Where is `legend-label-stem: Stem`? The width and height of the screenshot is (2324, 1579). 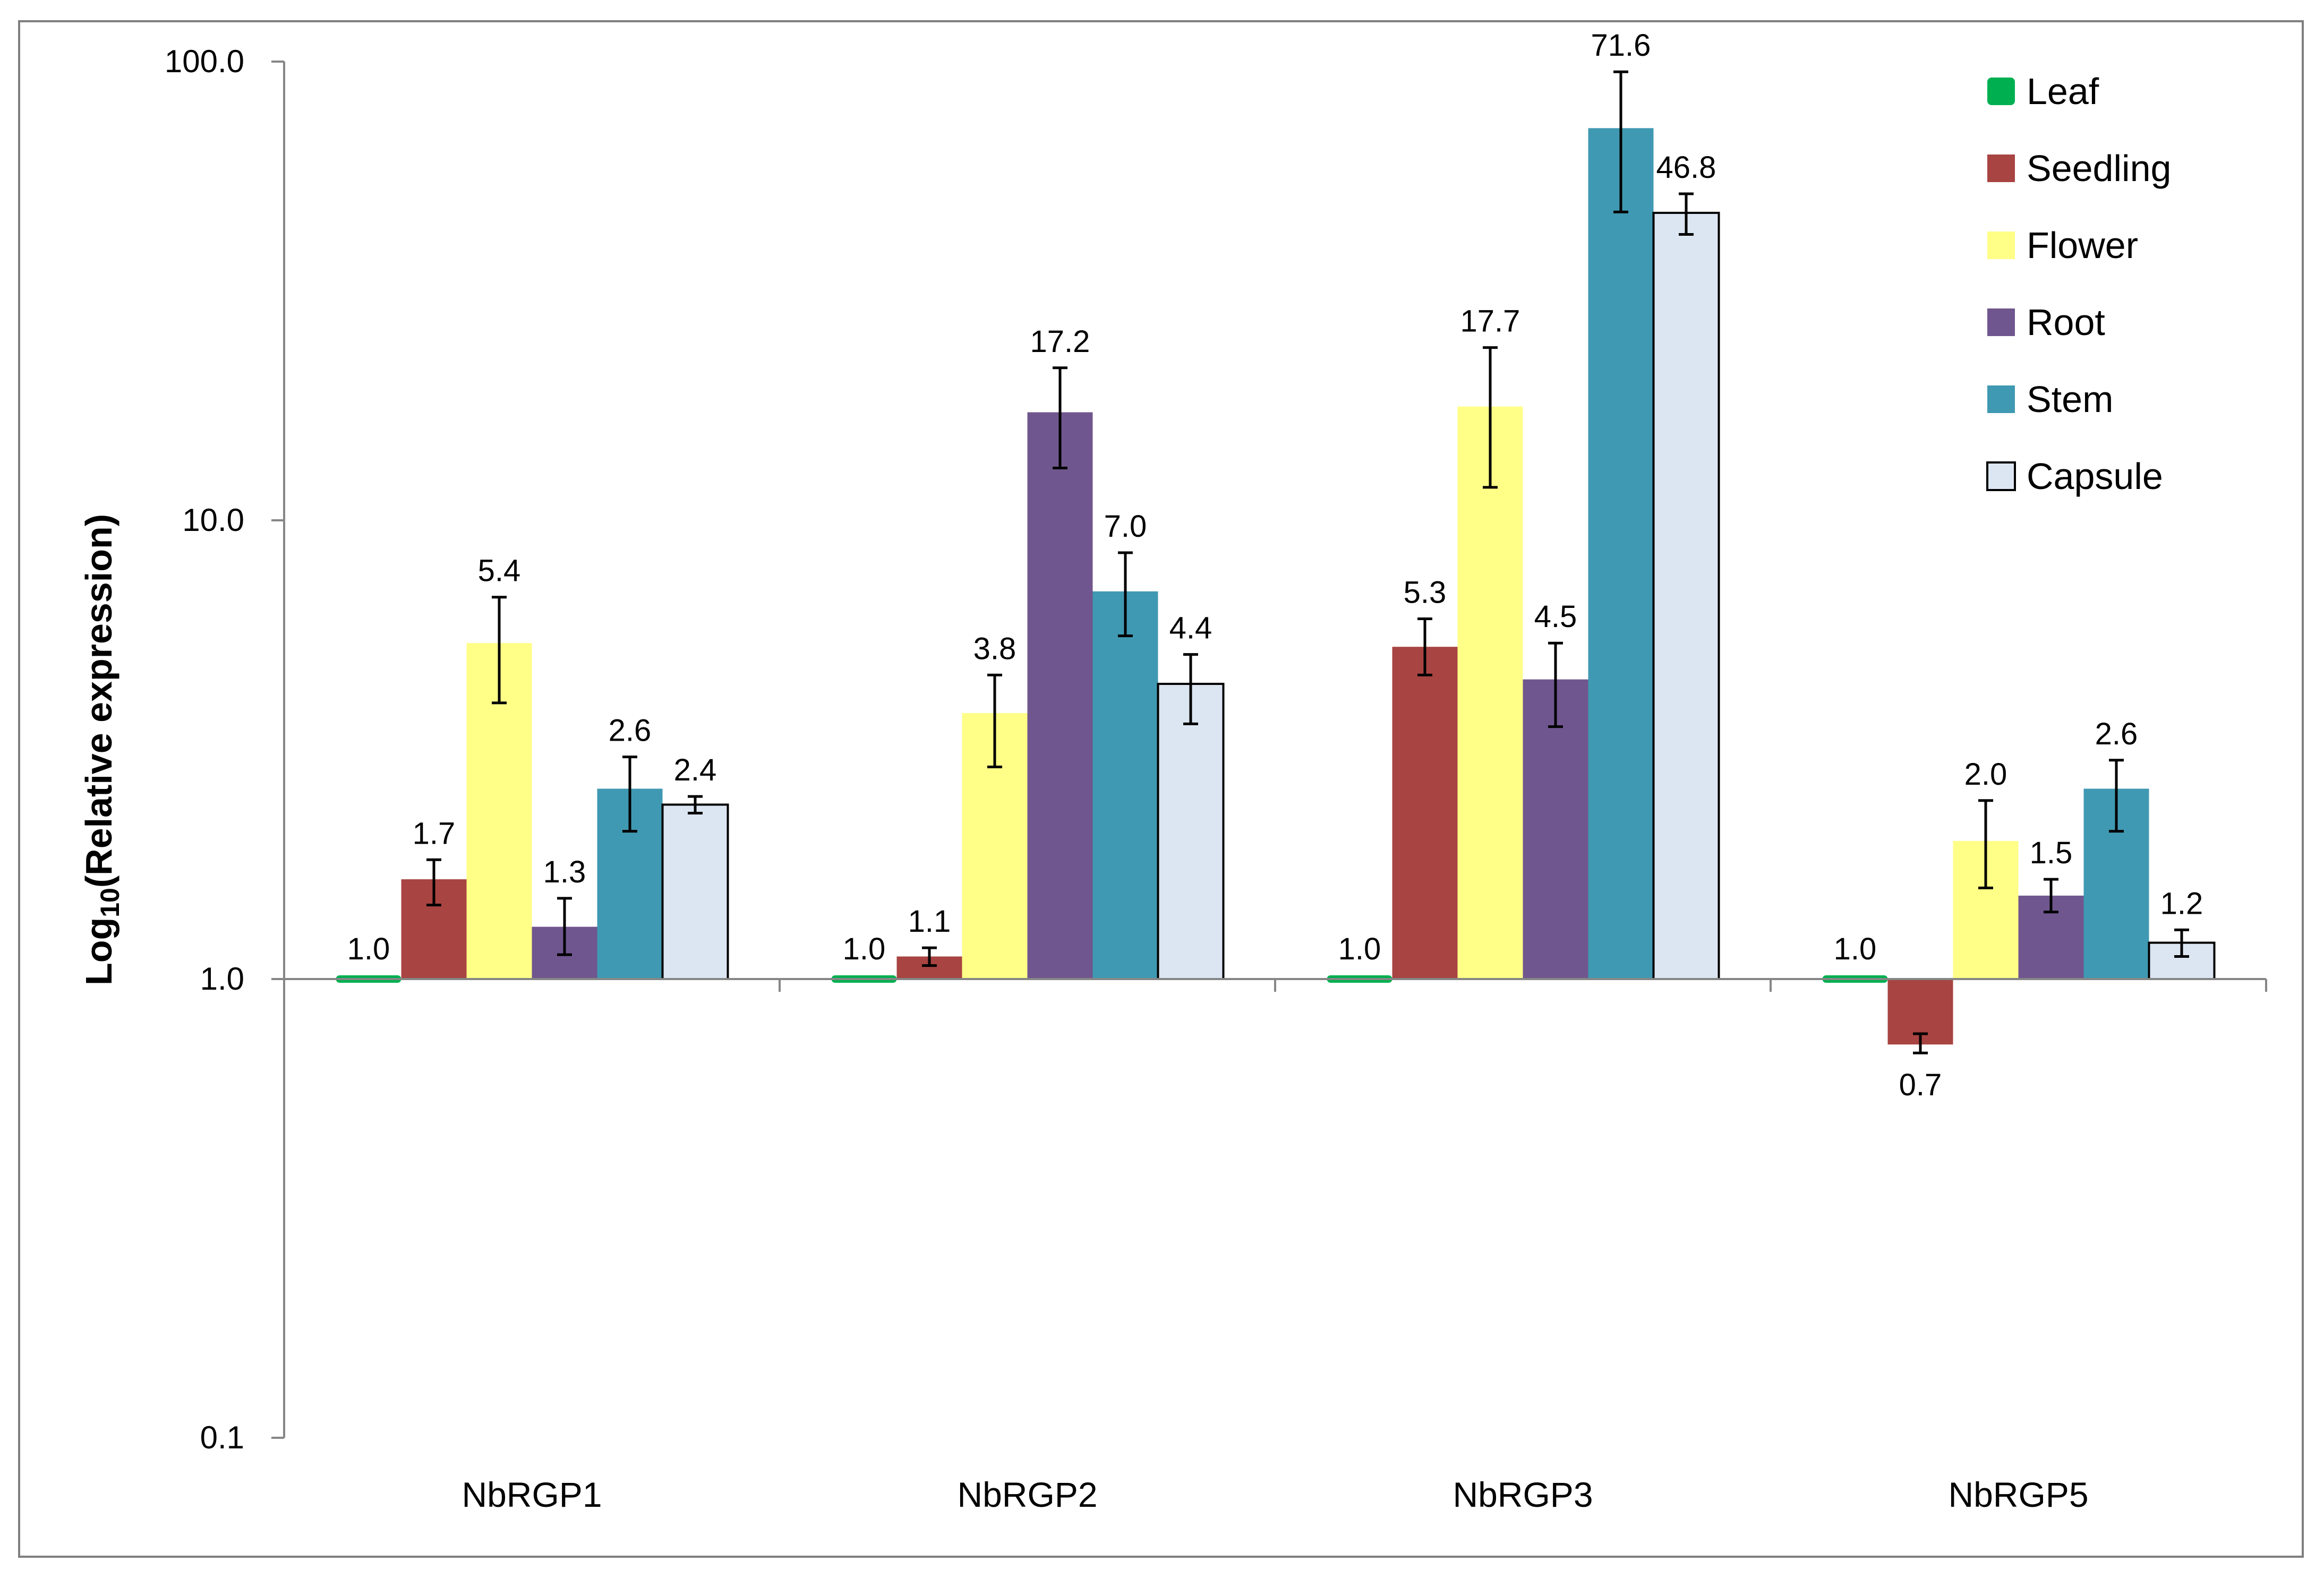 legend-label-stem: Stem is located at coordinates (2070, 399).